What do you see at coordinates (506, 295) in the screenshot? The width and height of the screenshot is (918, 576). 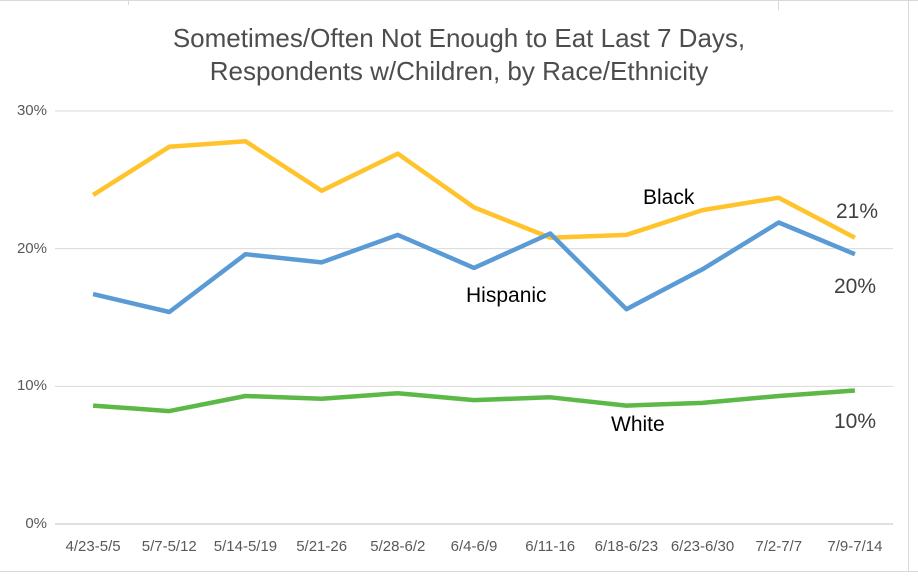 I see `series-label-hispanic: Hispanic` at bounding box center [506, 295].